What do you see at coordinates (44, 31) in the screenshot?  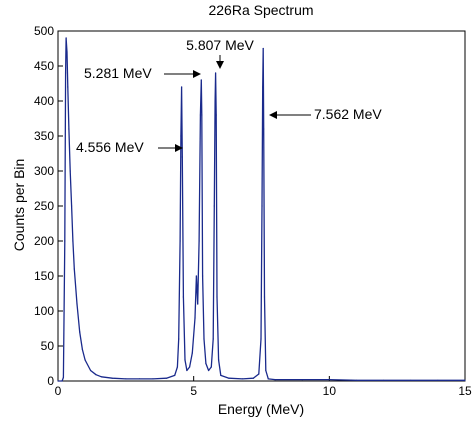 I see `y-tick-label: 500` at bounding box center [44, 31].